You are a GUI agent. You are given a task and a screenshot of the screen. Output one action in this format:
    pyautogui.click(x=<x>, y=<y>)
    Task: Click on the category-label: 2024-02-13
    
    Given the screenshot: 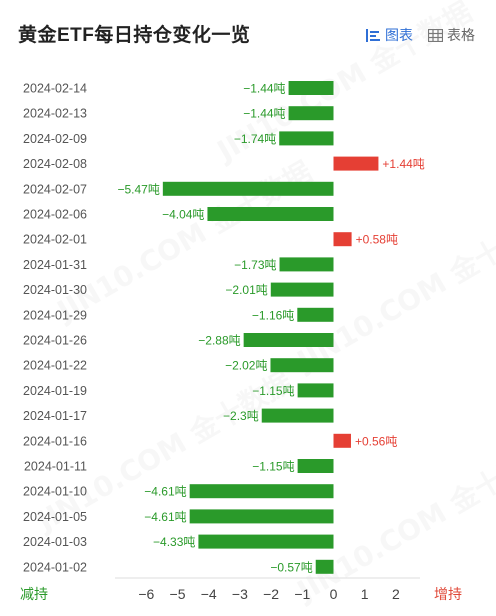 What is the action you would take?
    pyautogui.click(x=55, y=114)
    